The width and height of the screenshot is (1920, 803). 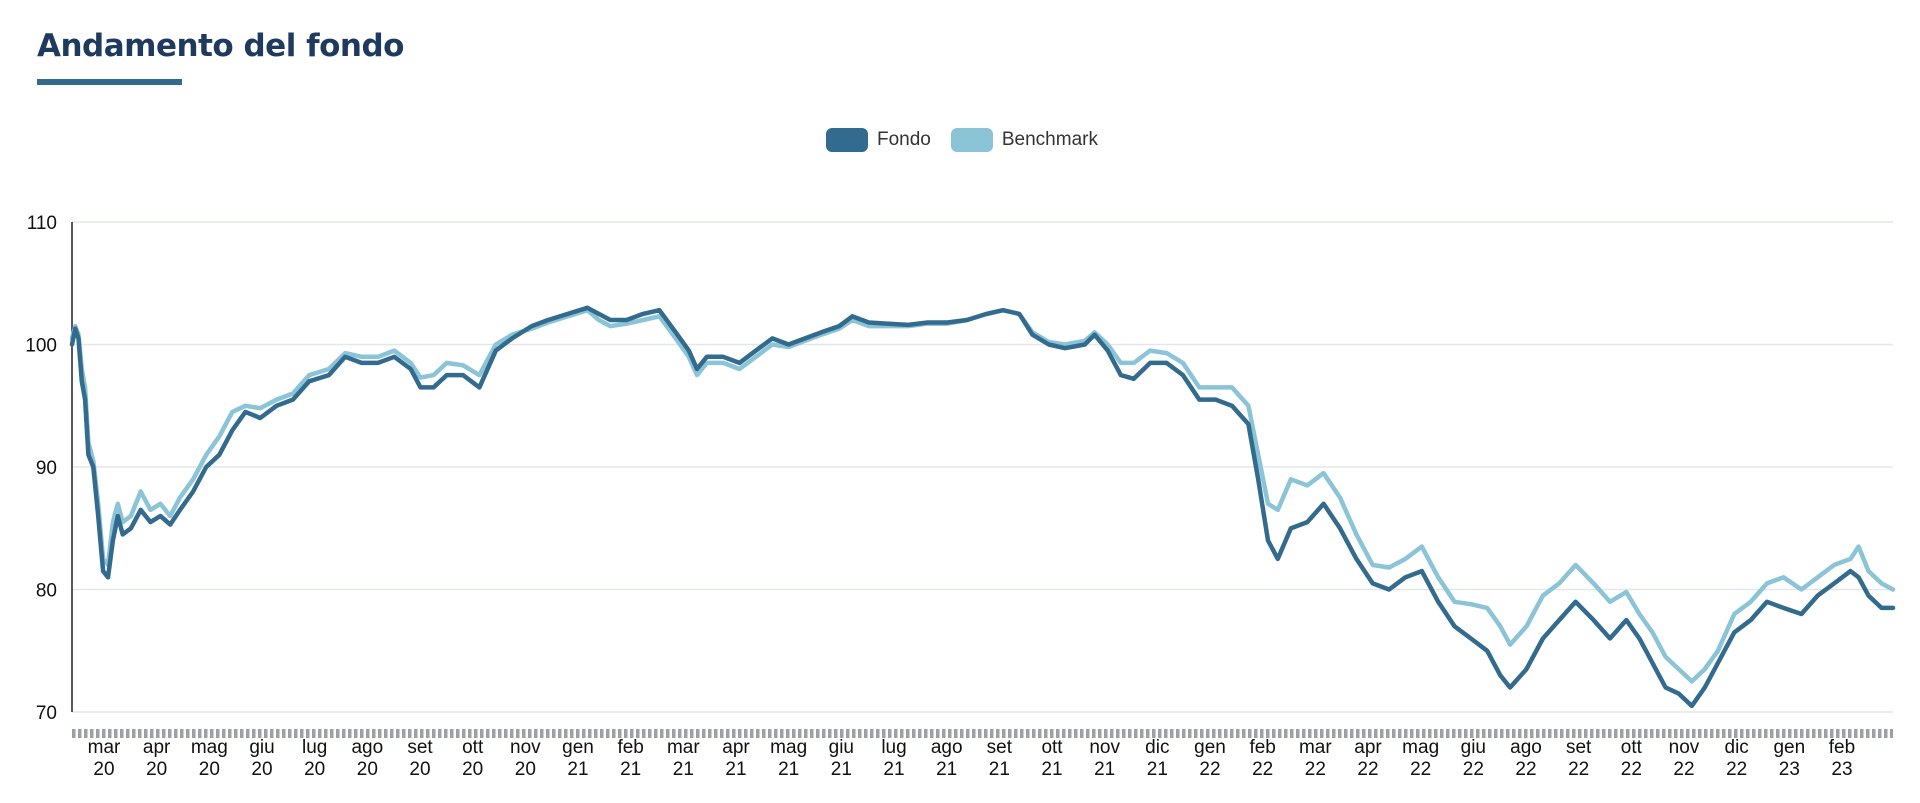 I want to click on y-tick-label: 100, so click(x=41, y=346).